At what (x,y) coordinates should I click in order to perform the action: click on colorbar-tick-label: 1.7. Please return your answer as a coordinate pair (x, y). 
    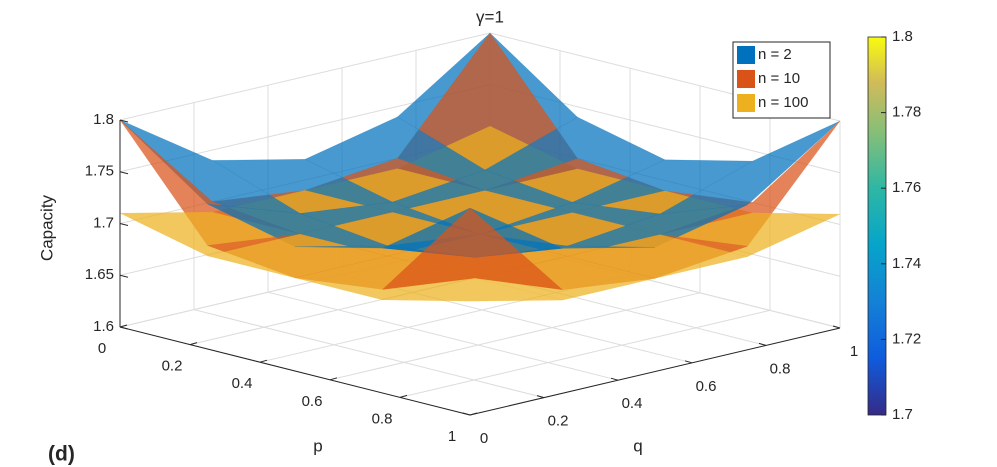
    Looking at the image, I should click on (902, 414).